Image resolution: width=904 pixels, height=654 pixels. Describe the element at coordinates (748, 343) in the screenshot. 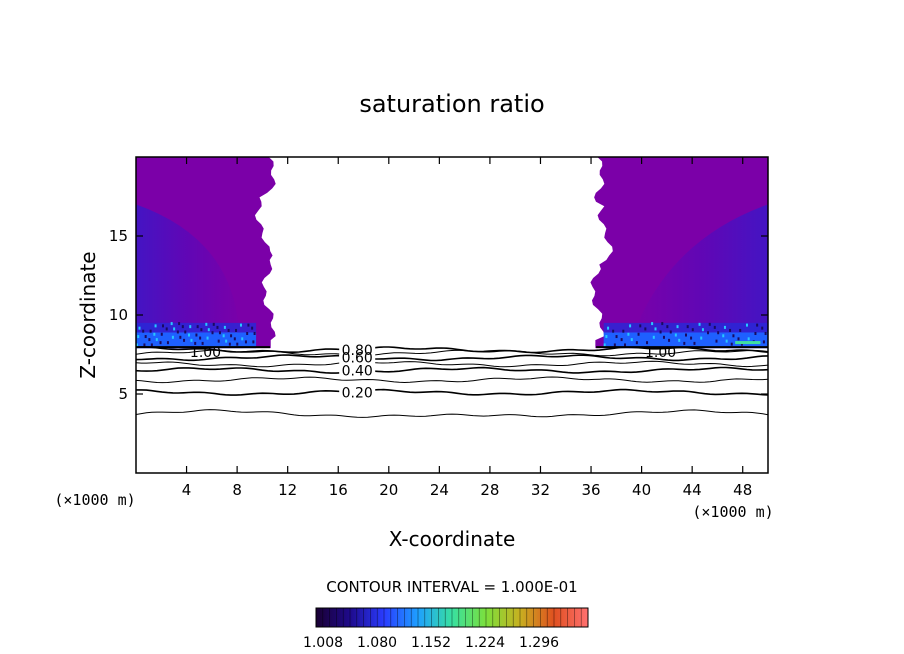

I see `green-streak` at that location.